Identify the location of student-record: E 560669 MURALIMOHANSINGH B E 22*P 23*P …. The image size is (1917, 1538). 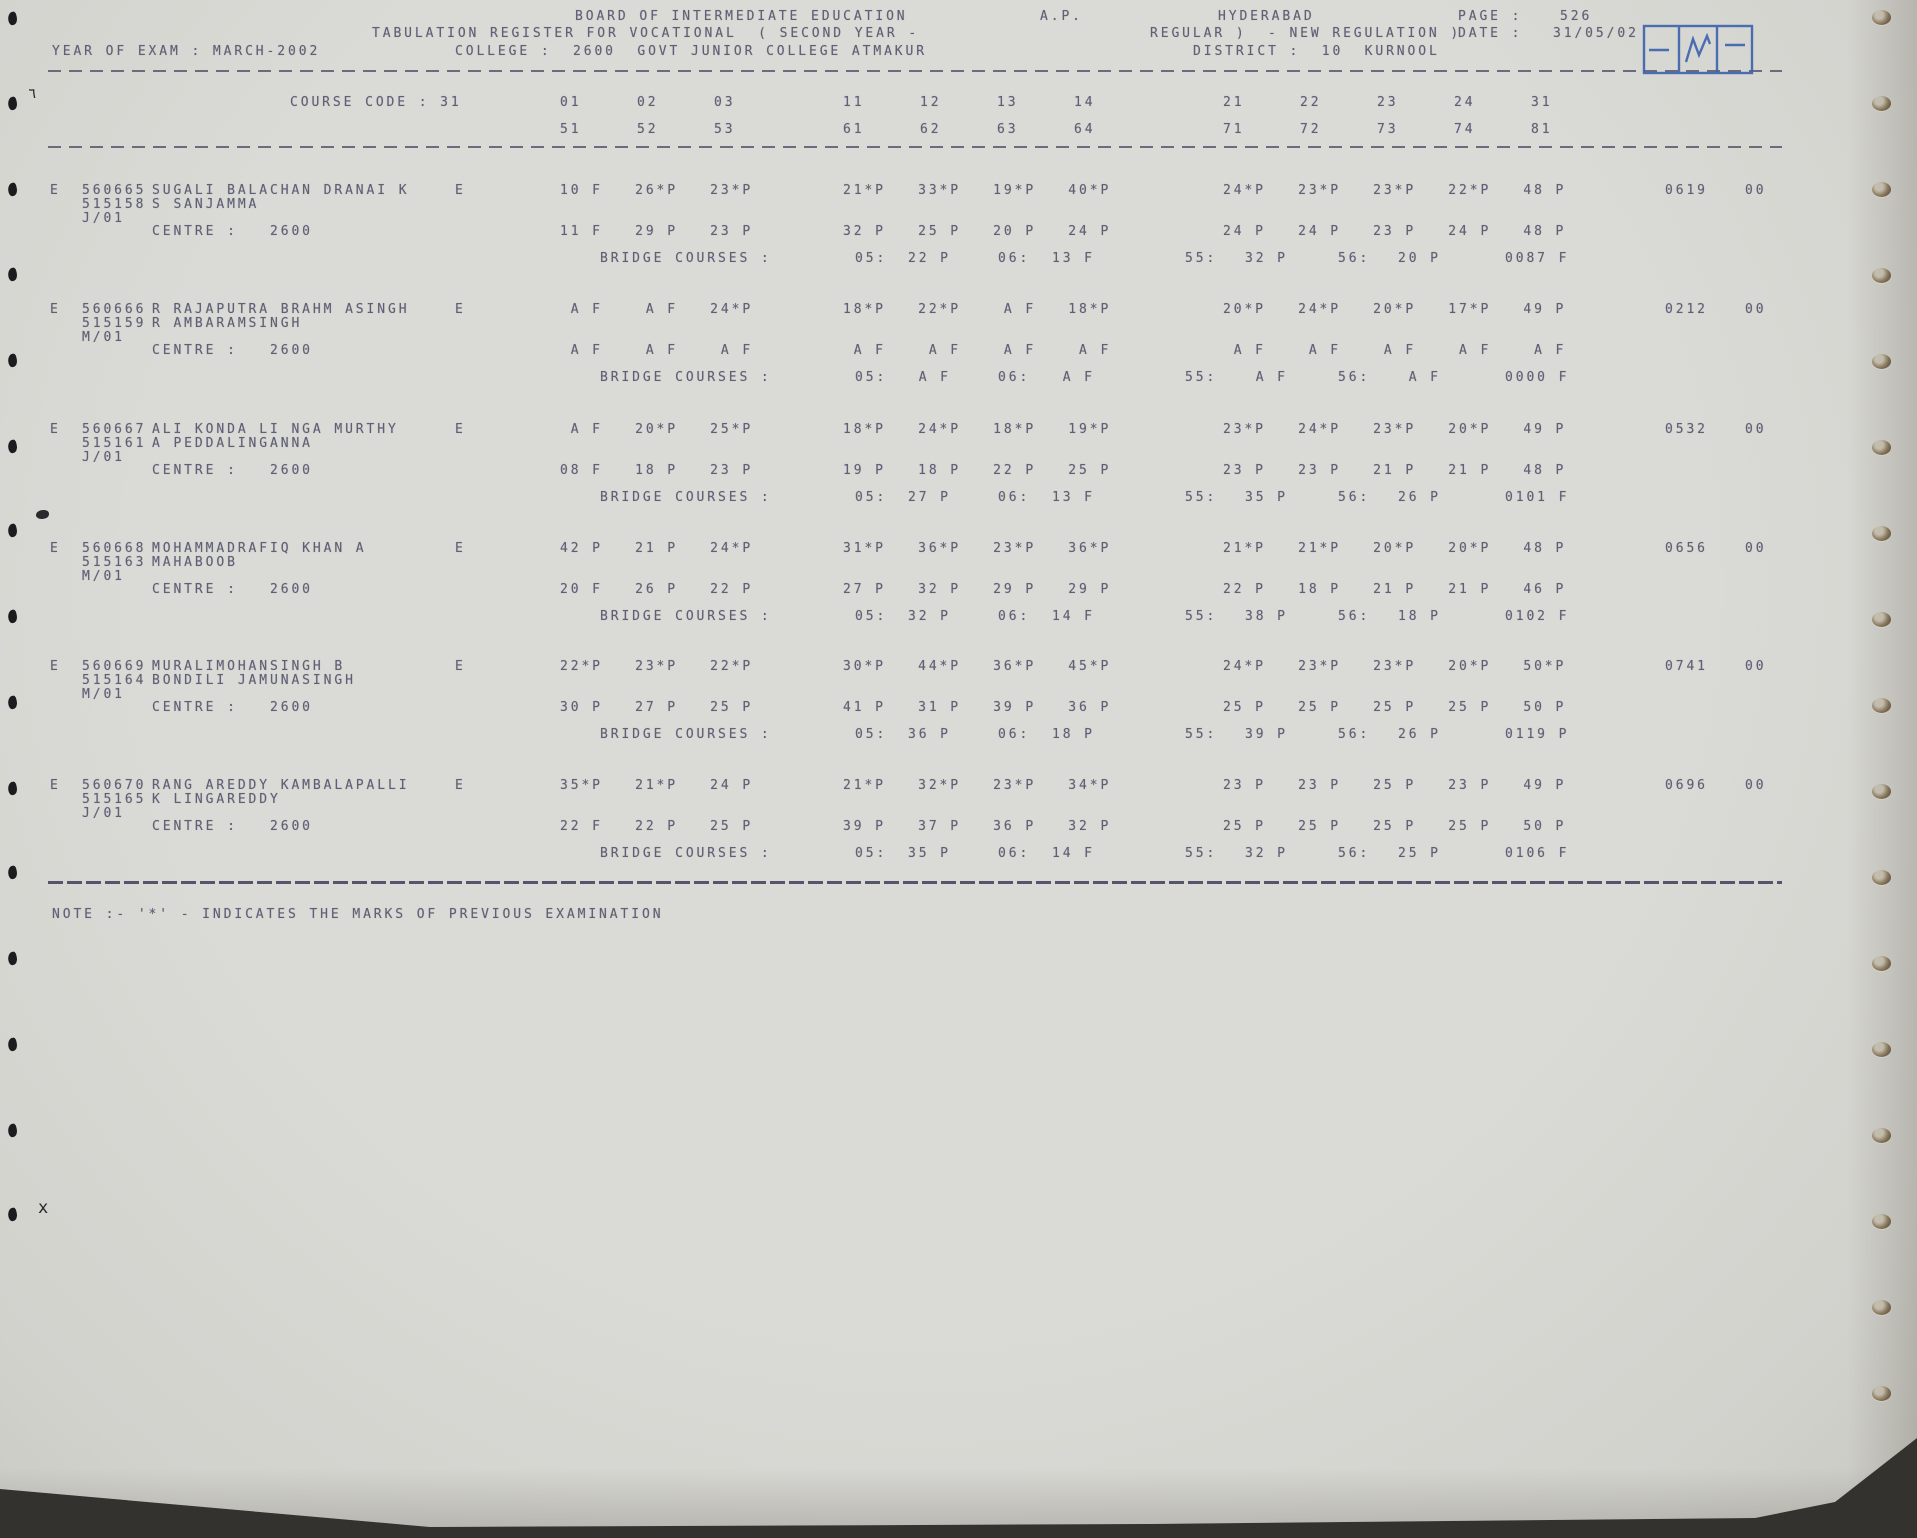
(958, 716).